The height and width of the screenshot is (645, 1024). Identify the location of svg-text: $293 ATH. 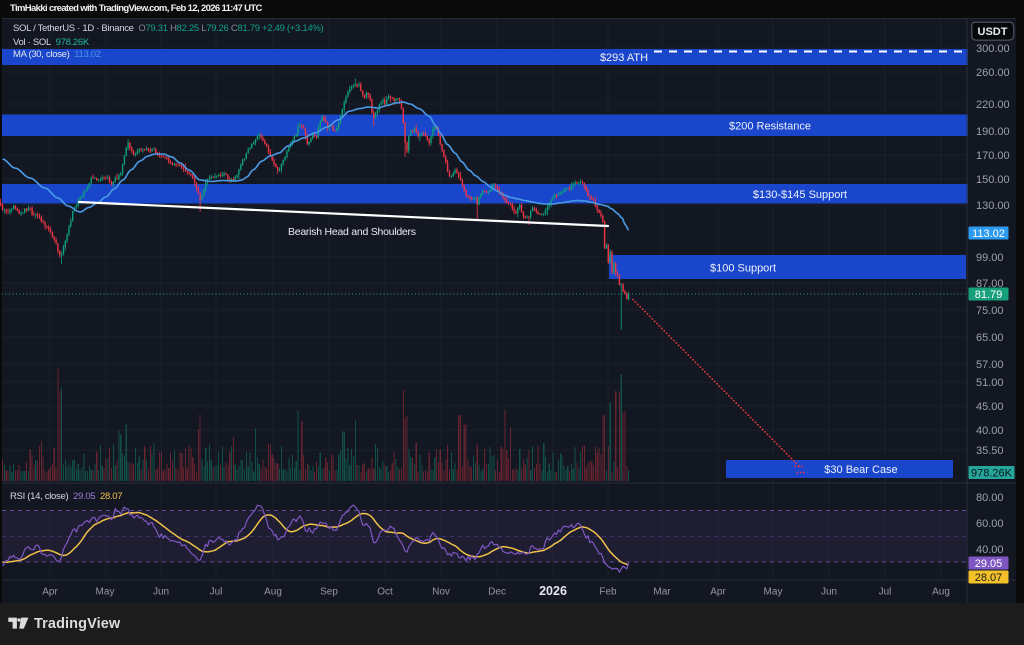
(624, 58).